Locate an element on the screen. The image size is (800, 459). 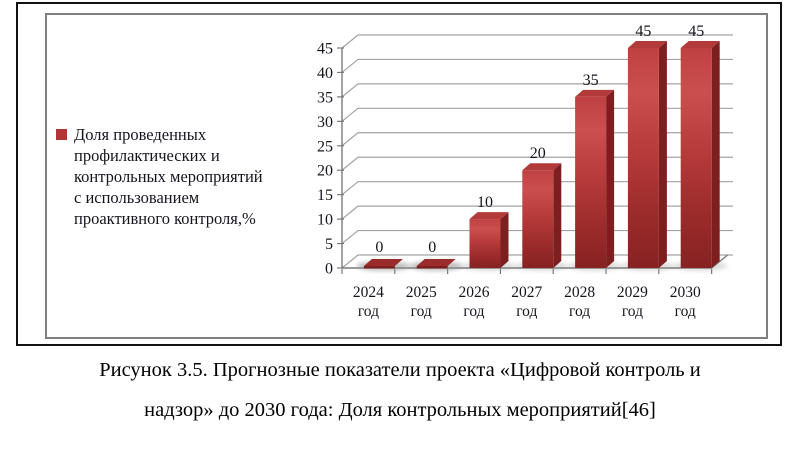
legend-line: Доля проведенных is located at coordinates (140, 134).